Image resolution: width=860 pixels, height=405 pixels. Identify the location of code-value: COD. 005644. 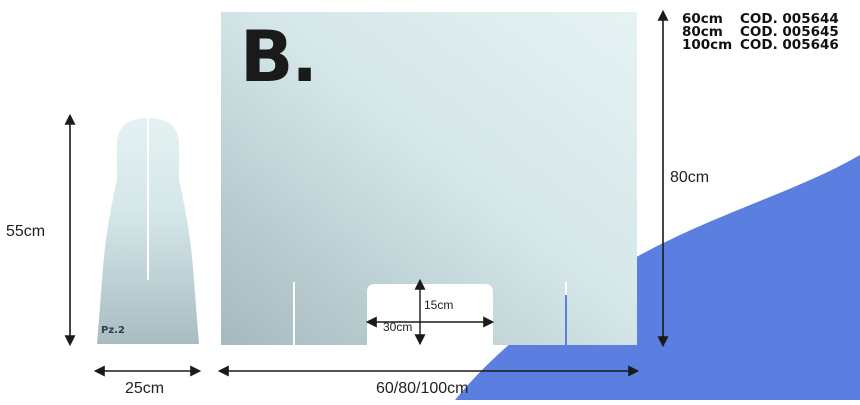
(789, 19).